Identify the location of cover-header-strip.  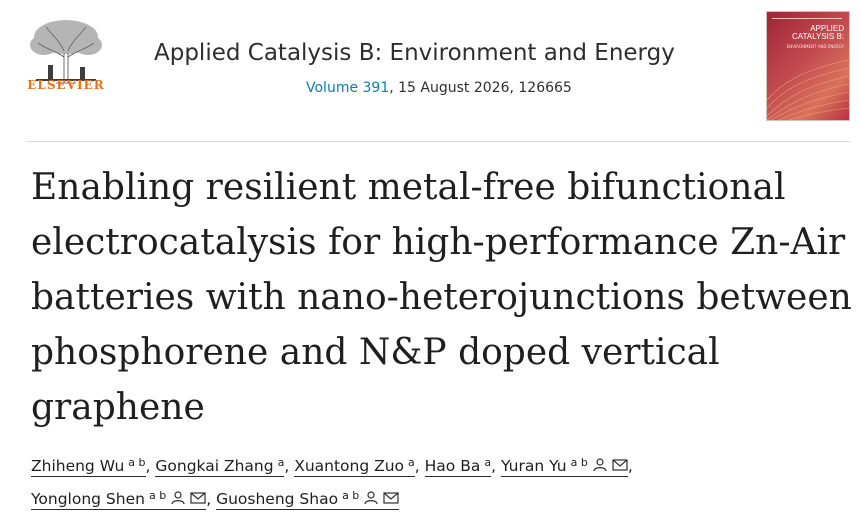
(807, 19).